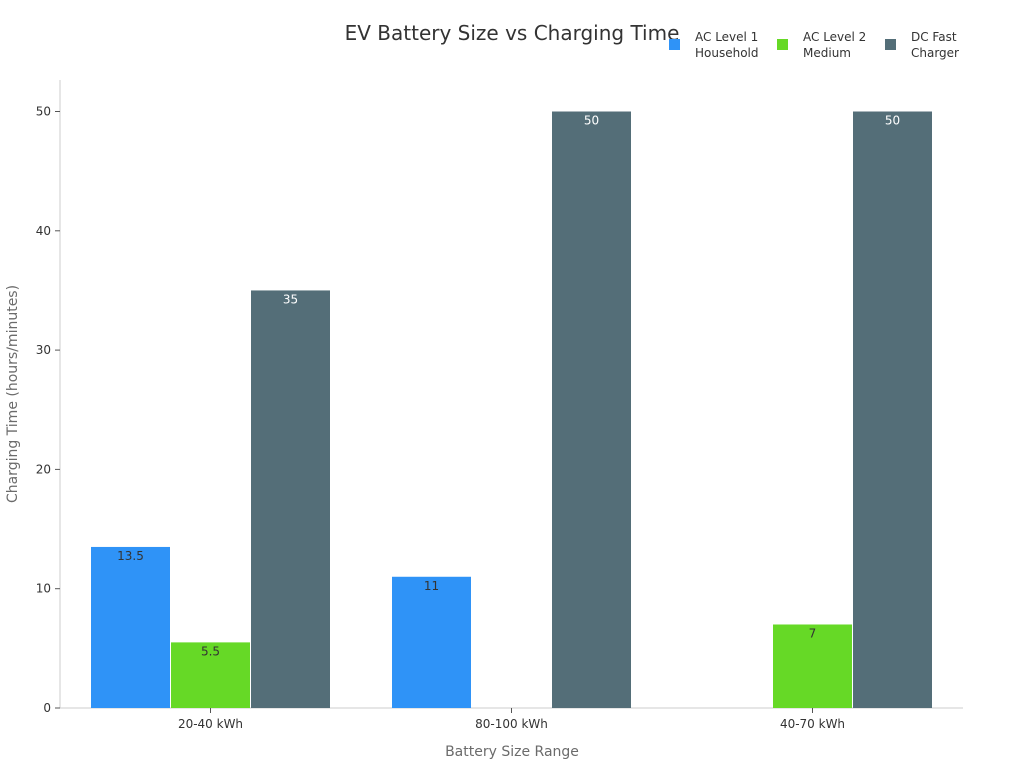  Describe the element at coordinates (935, 53) in the screenshot. I see `legend-label: Charger` at that location.